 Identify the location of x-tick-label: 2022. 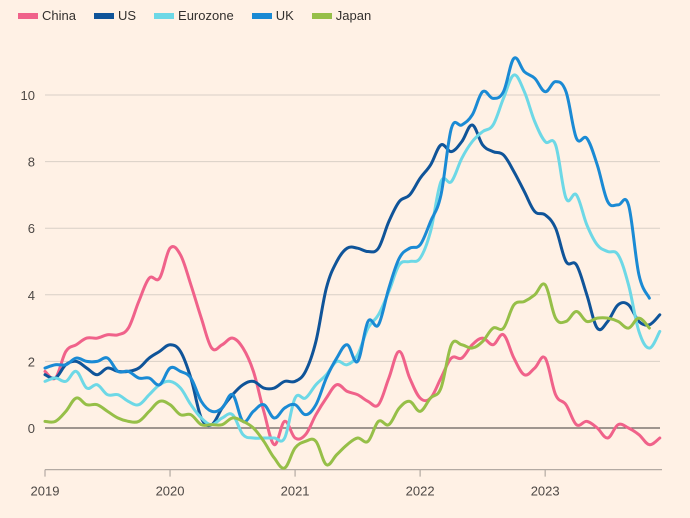
(420, 491).